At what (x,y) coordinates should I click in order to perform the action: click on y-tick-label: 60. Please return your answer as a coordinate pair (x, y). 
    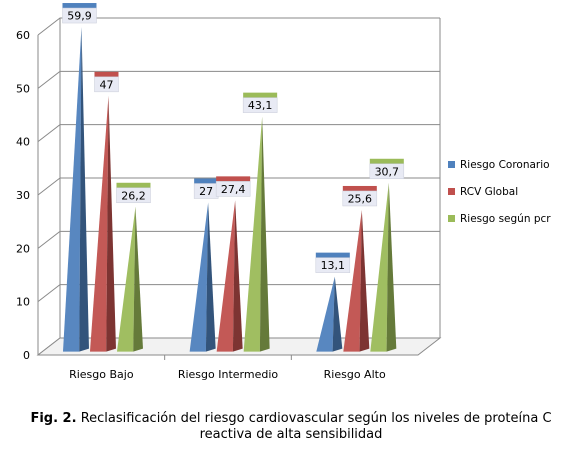
    Looking at the image, I should click on (23, 35).